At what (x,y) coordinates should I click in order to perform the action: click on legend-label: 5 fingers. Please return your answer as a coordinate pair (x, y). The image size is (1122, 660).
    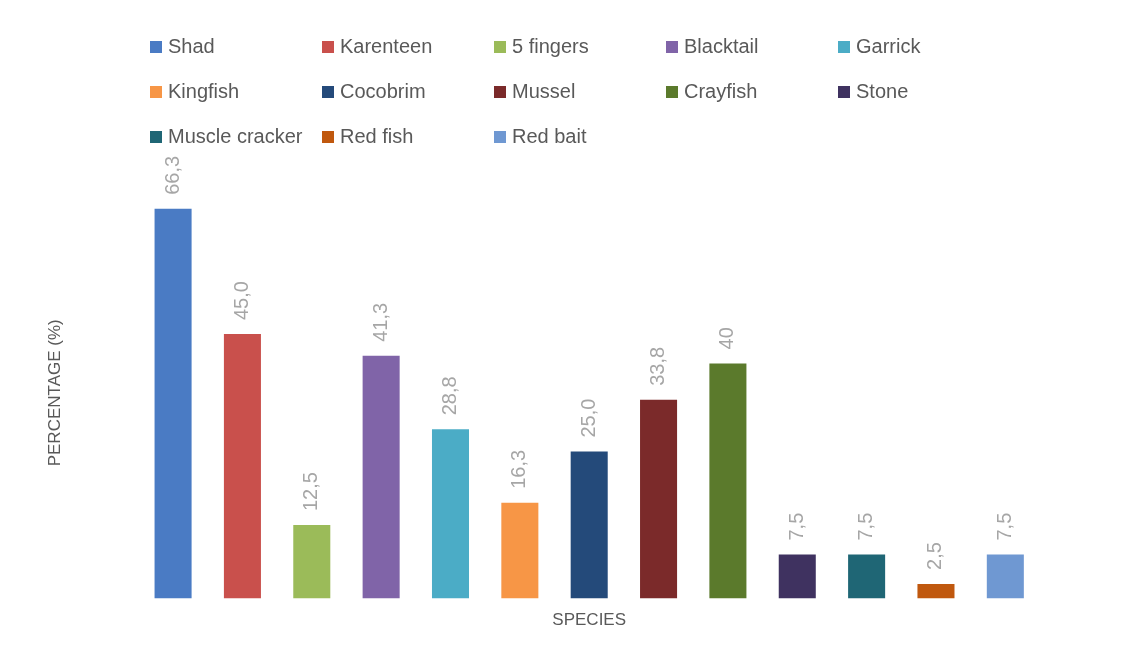
    Looking at the image, I should click on (550, 45).